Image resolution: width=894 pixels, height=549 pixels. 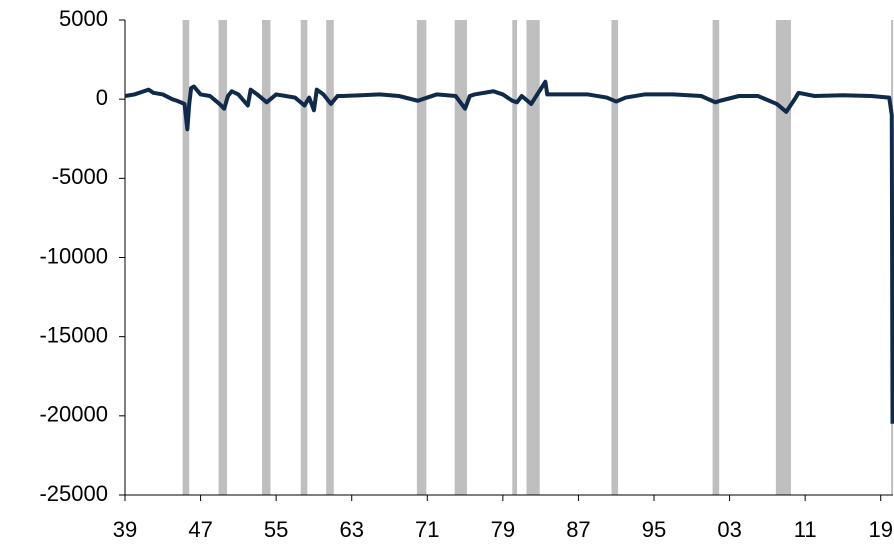 What do you see at coordinates (503, 529) in the screenshot?
I see `x-tick-label: 79` at bounding box center [503, 529].